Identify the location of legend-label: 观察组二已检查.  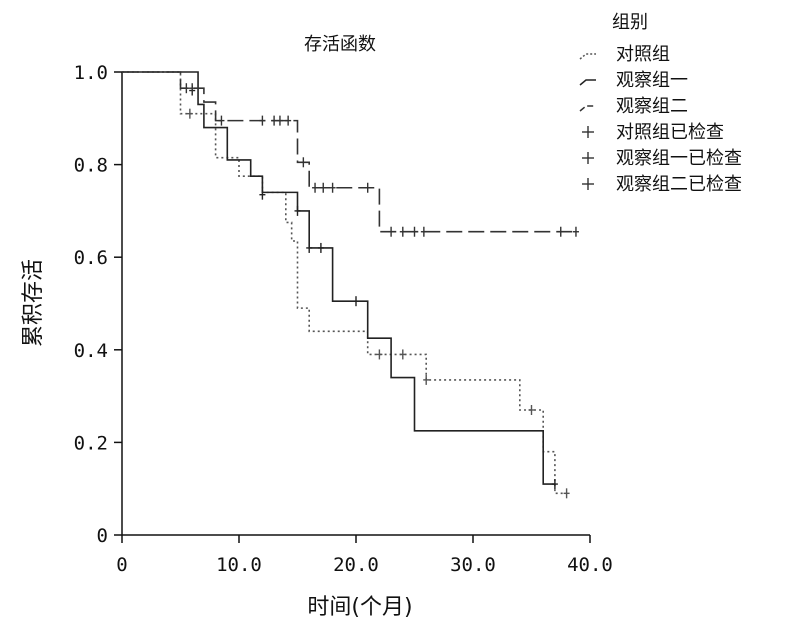
(679, 184).